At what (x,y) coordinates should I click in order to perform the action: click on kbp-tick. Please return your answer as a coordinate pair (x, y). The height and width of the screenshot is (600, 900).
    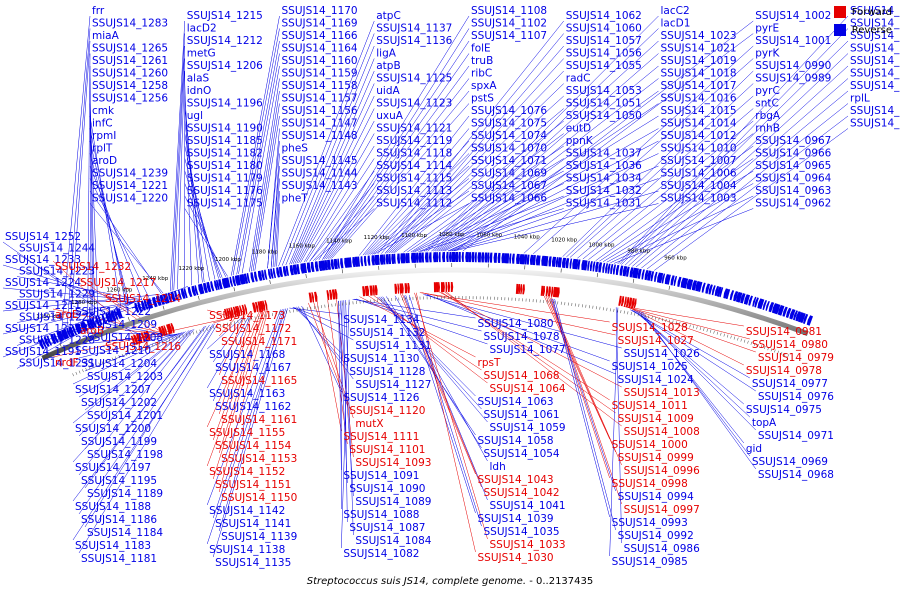
    Looking at the image, I should click on (94, 331).